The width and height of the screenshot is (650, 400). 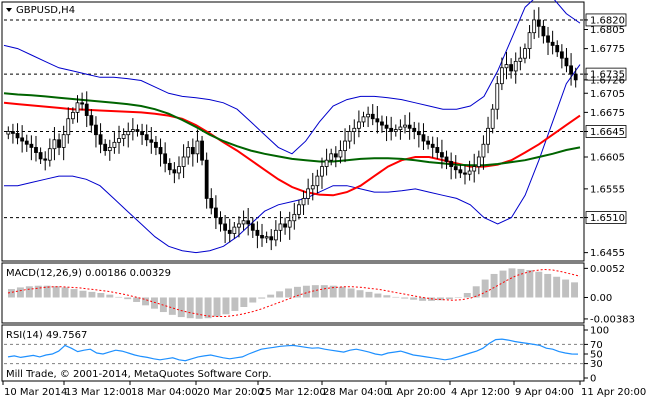 What do you see at coordinates (607, 113) in the screenshot?
I see `price-tick-label: 1.6675` at bounding box center [607, 113].